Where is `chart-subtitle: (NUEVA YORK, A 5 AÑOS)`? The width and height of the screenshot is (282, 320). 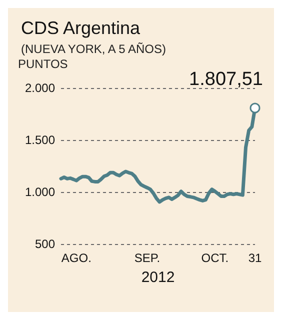
chart-subtitle: (NUEVA YORK, A 5 AÑOS) is located at coordinates (93, 49).